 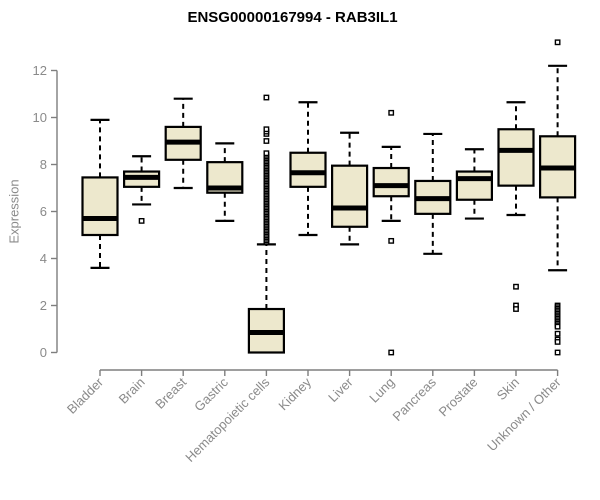 I want to click on y-axis: 0 2 4 6 8 10 12, so click(x=45, y=211).